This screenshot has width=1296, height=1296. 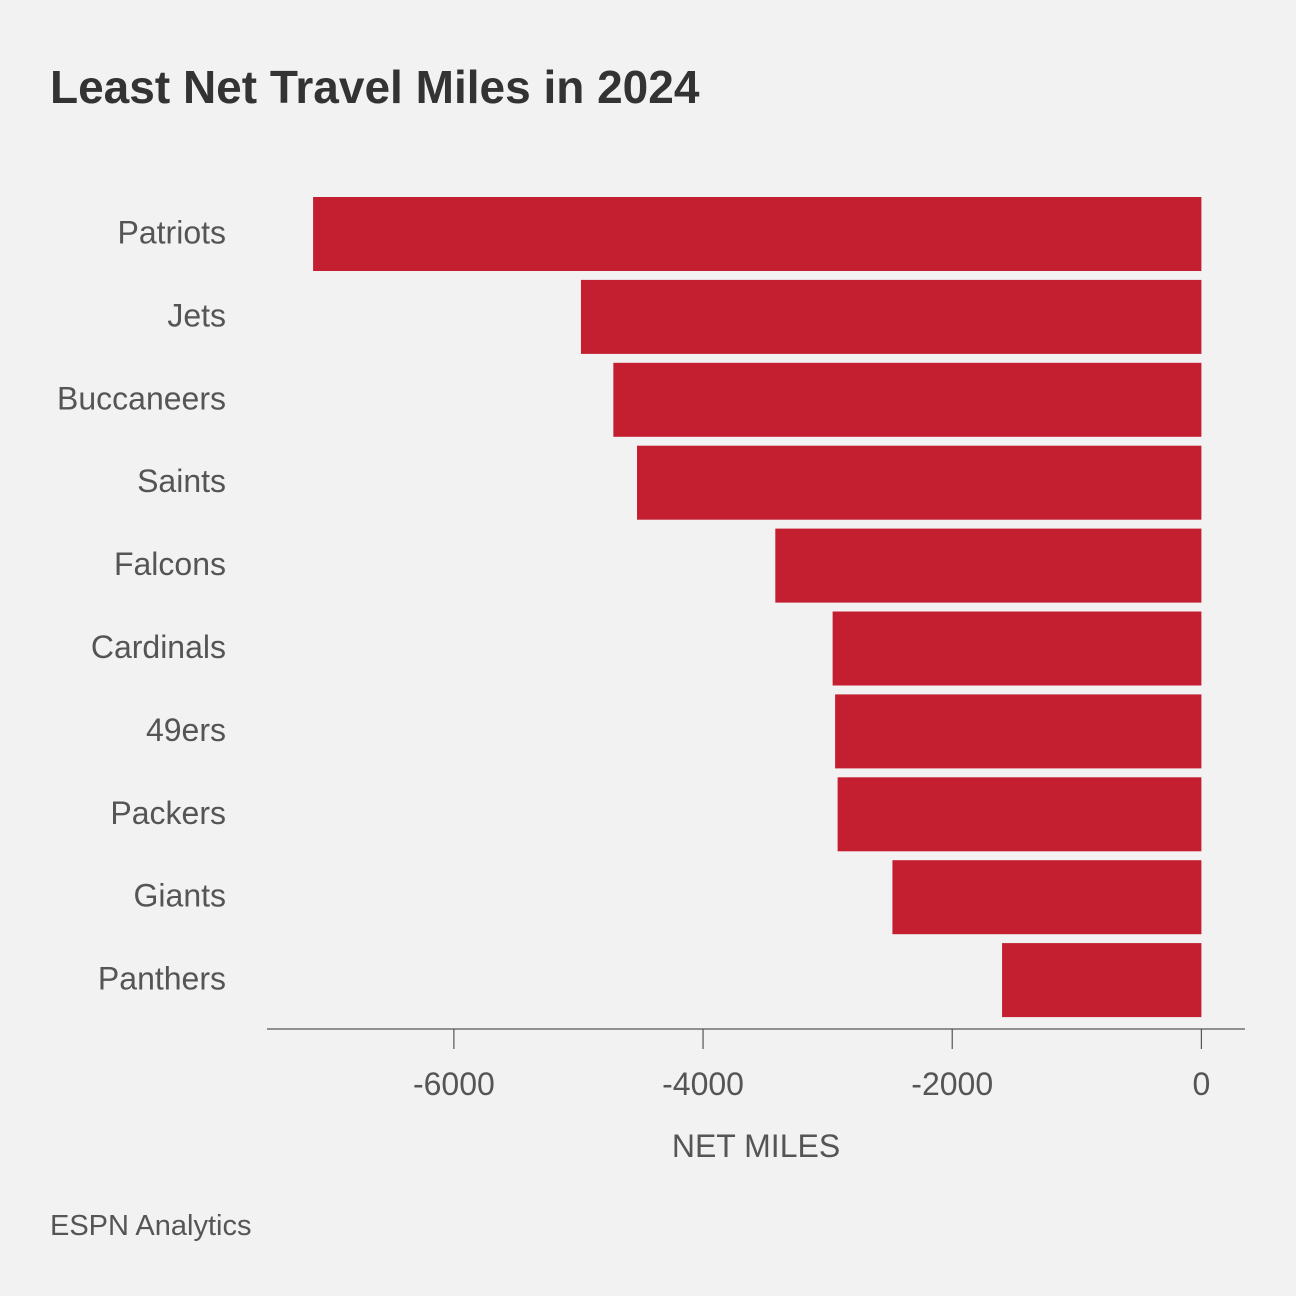 I want to click on x-axis-title: NET MILES, so click(x=756, y=1146).